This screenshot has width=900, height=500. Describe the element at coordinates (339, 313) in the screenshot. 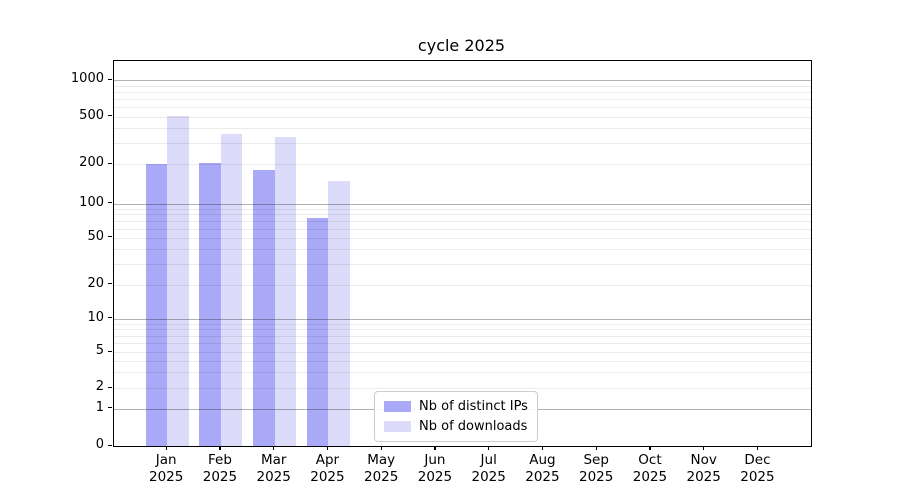

I see `bar-downloads-apr` at that location.